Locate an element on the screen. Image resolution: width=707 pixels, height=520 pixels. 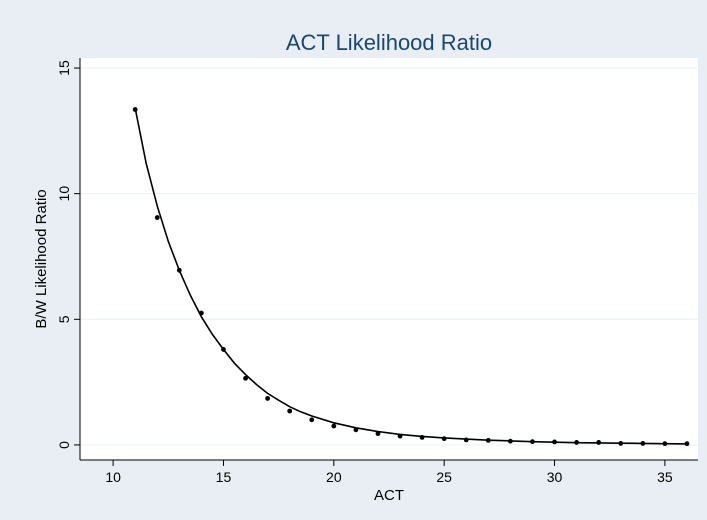
x-axis-label: ACT is located at coordinates (389, 495).